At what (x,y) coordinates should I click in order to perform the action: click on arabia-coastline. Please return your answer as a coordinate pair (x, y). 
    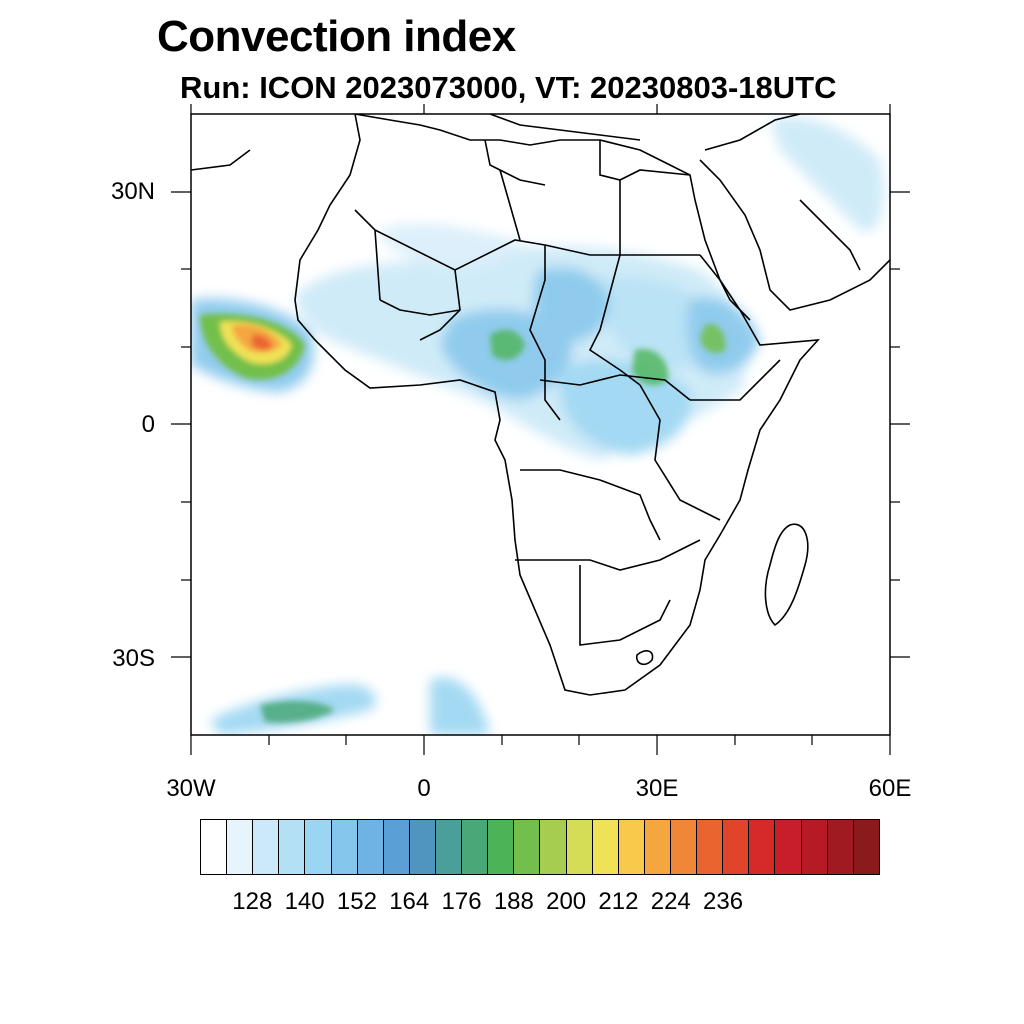
    Looking at the image, I should click on (794, 235).